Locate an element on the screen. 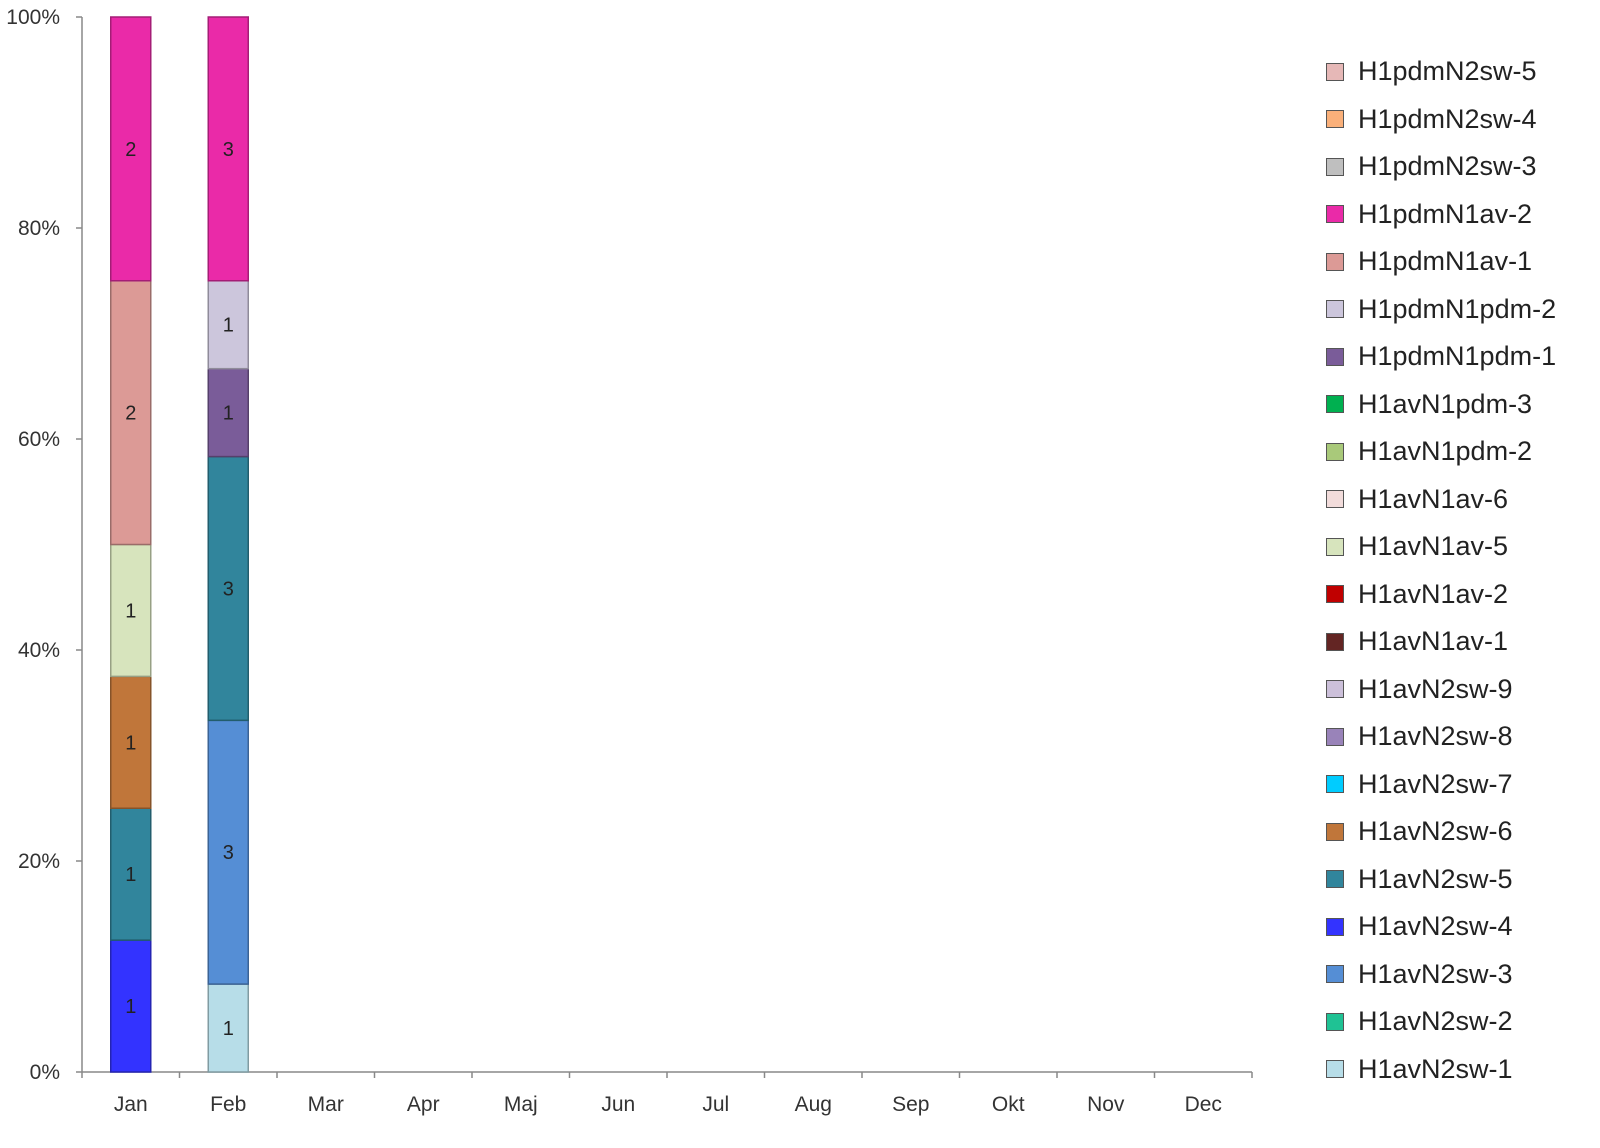 This screenshot has width=1600, height=1148. legend-item: H1avN2sw-2 is located at coordinates (1461, 1022).